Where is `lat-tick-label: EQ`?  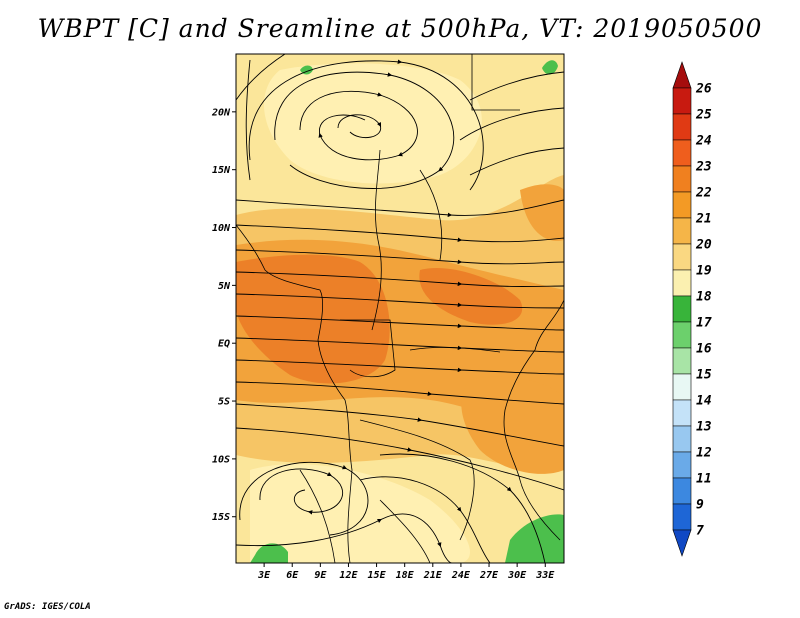
lat-tick-label: EQ is located at coordinates (224, 344).